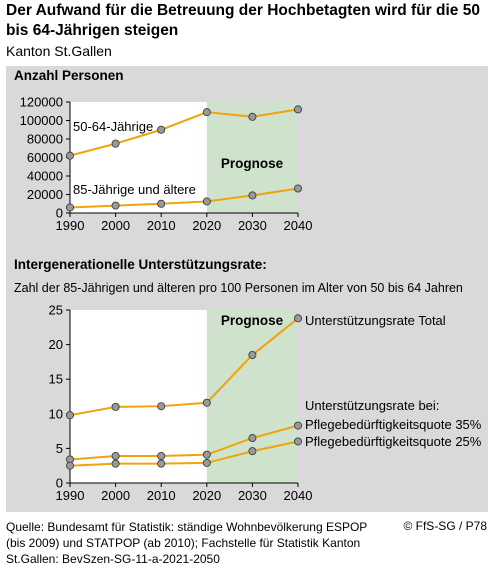 The width and height of the screenshot is (493, 571). I want to click on y-tick-label: 40000, so click(45, 176).